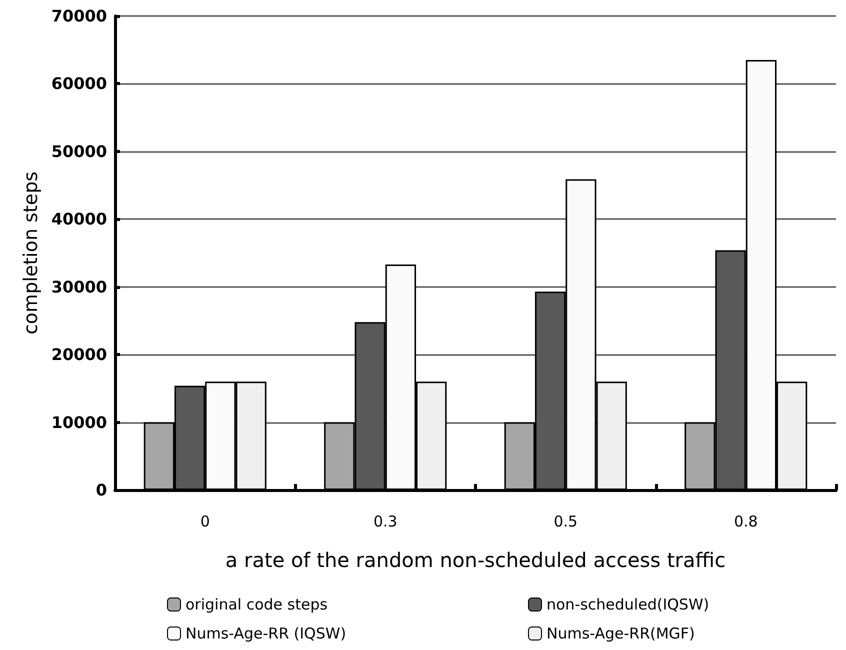 This screenshot has height=650, width=846. I want to click on y-tick-label: 20000, so click(79, 354).